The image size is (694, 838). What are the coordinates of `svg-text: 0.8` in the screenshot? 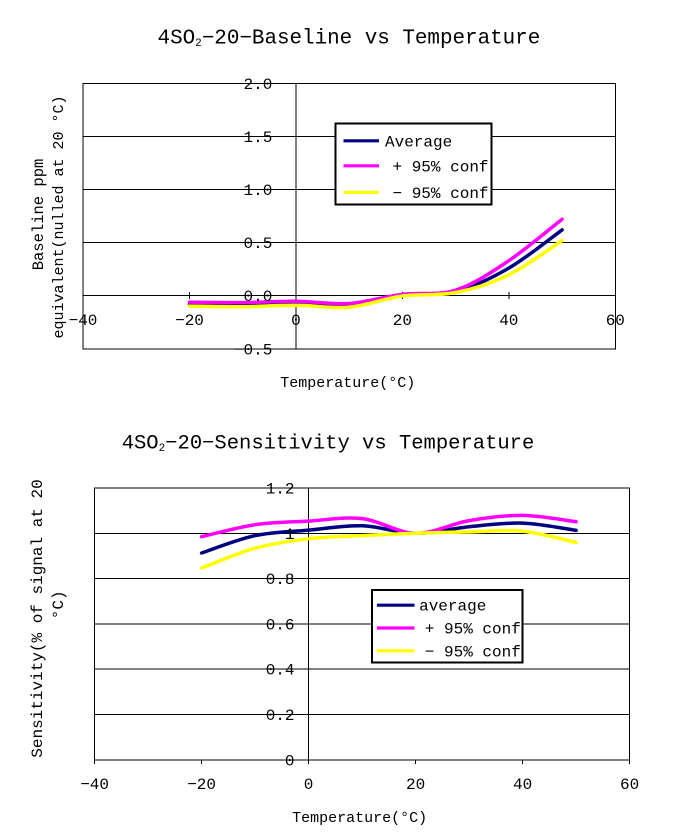 It's located at (280, 580).